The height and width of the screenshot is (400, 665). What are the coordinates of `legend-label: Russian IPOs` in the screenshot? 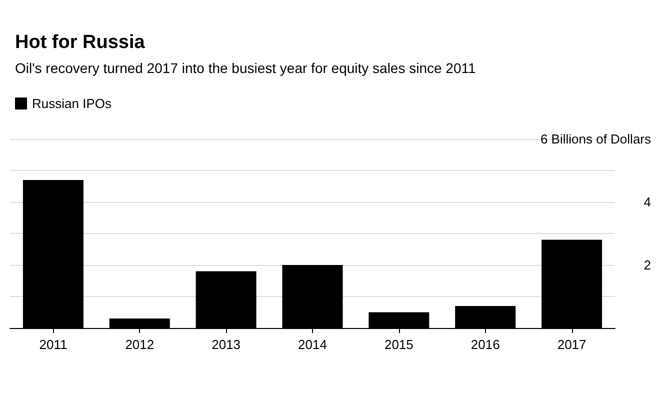 It's located at (72, 103).